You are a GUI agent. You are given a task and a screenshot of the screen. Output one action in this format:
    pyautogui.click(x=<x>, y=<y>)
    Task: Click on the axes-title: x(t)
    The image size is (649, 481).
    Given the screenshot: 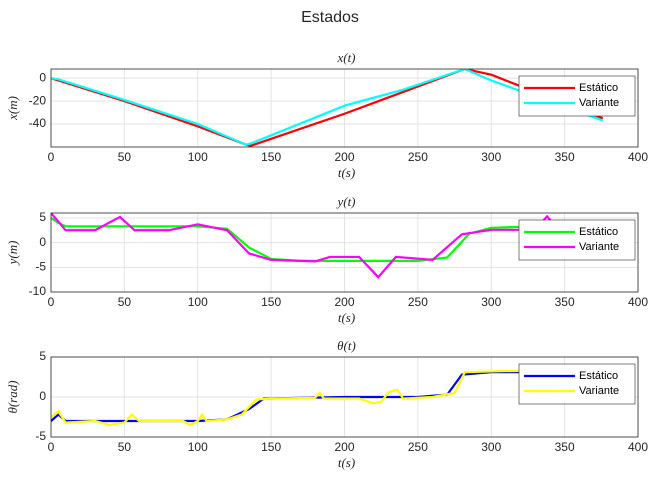 What is the action you would take?
    pyautogui.click(x=345, y=57)
    